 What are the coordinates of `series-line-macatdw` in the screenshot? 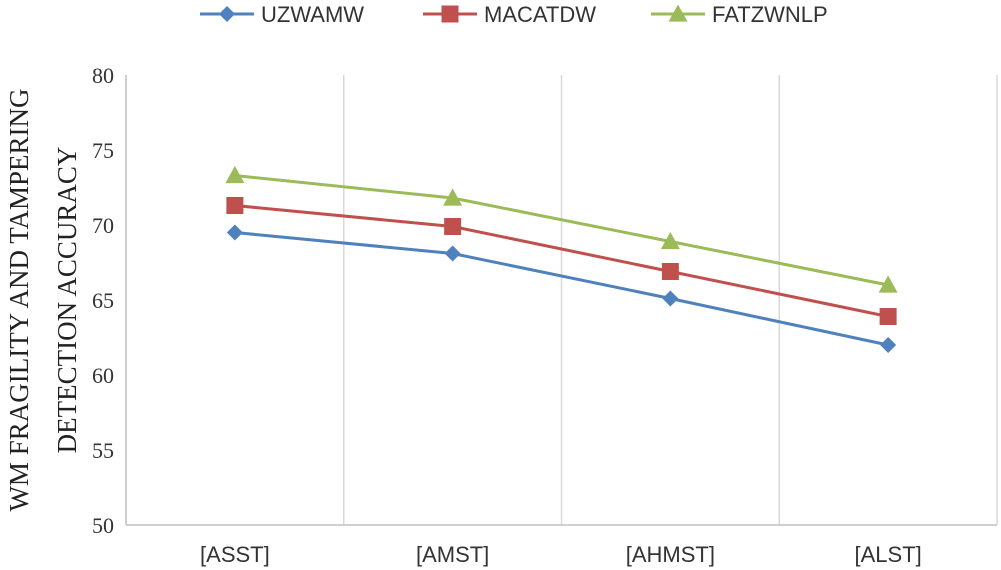 It's located at (561, 261).